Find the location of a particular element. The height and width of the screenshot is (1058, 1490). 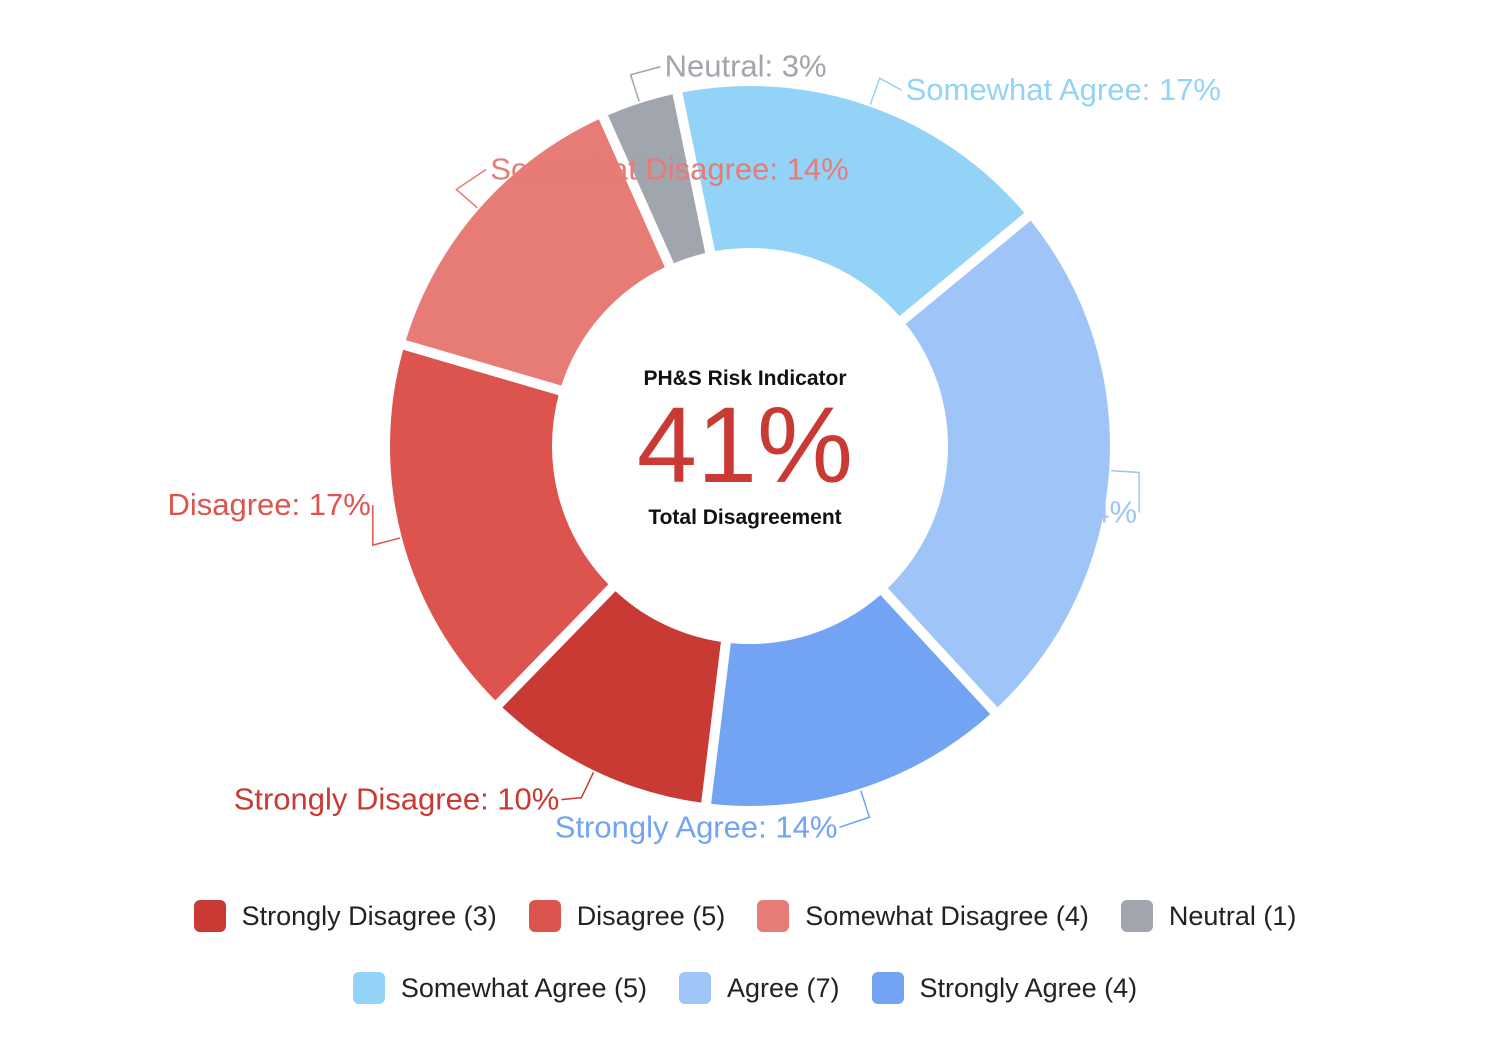

slice-label: Somewhat Disagree: 14% is located at coordinates (669, 168).